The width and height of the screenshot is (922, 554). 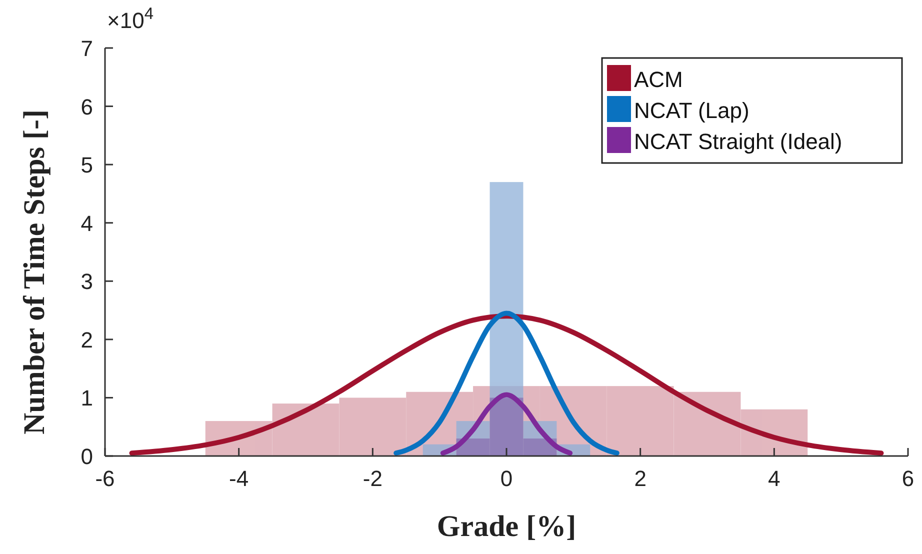 What do you see at coordinates (86, 456) in the screenshot?
I see `y-tick-label: 0` at bounding box center [86, 456].